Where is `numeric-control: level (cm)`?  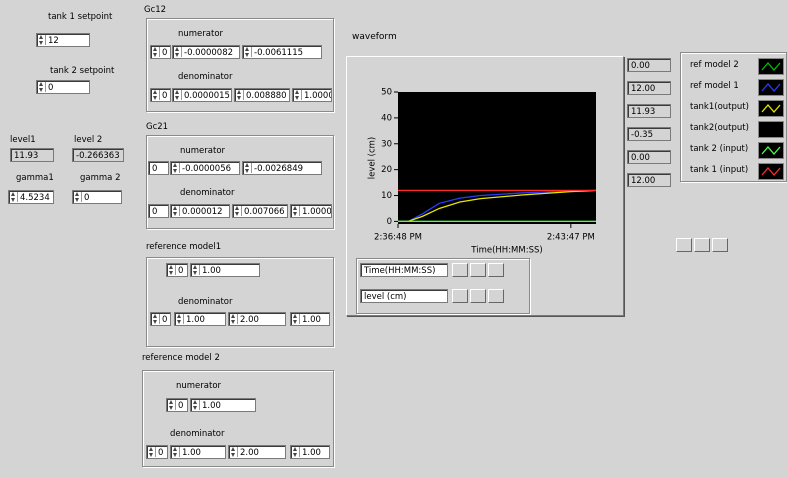
numeric-control: level (cm) is located at coordinates (404, 296).